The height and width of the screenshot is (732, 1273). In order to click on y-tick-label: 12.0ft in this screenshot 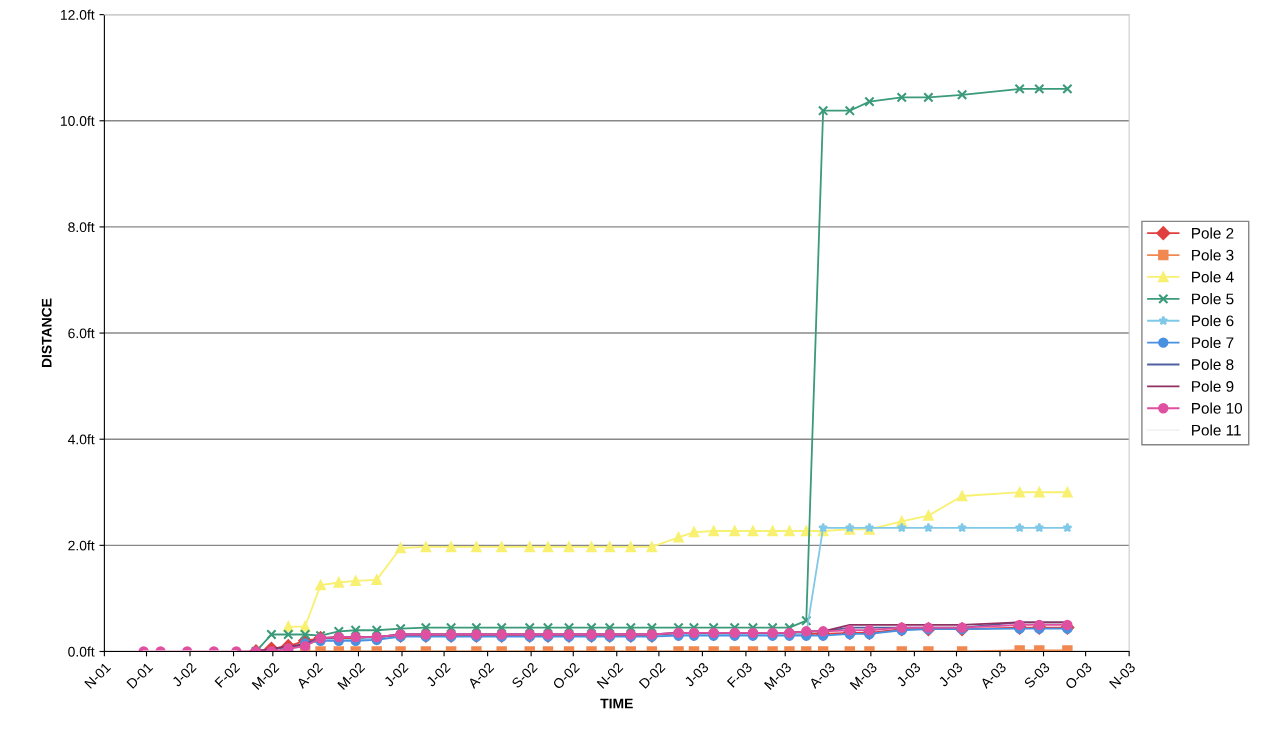, I will do `click(77, 14)`.